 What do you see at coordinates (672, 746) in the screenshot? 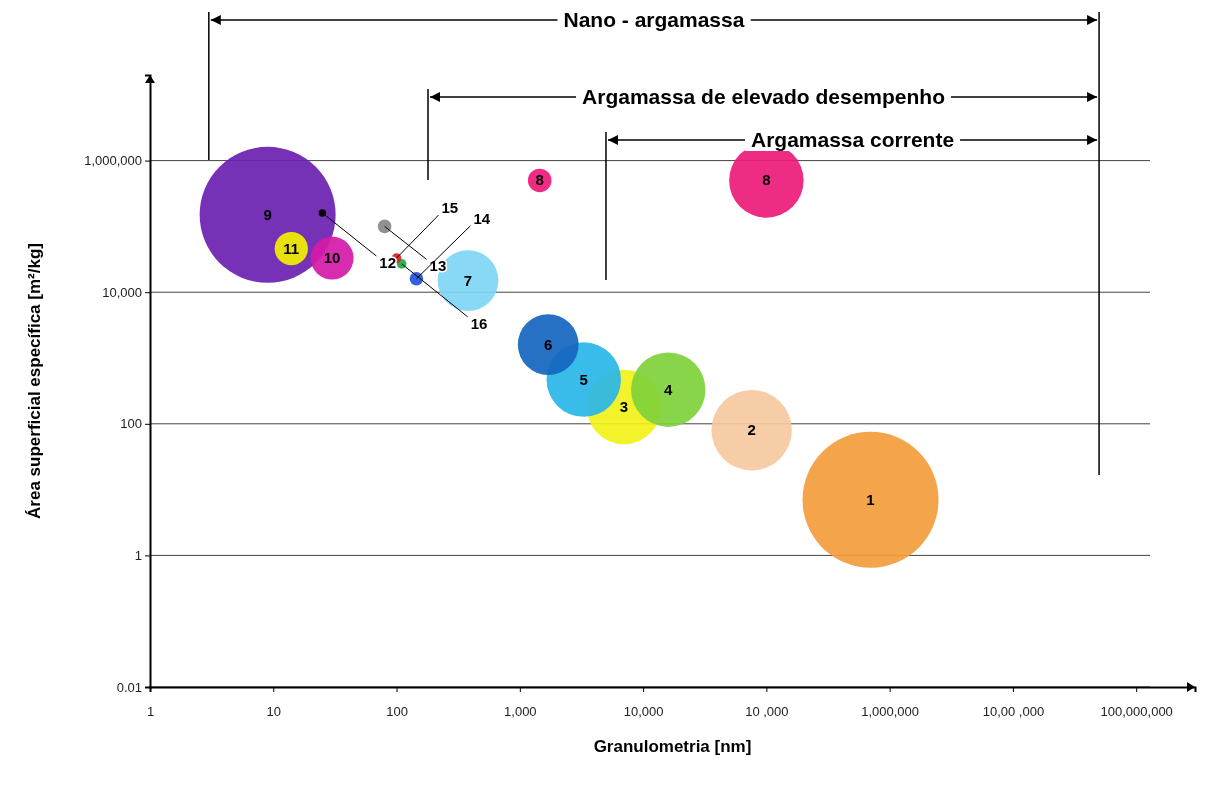
I see `x-axis-title: Granulometria [nm]` at bounding box center [672, 746].